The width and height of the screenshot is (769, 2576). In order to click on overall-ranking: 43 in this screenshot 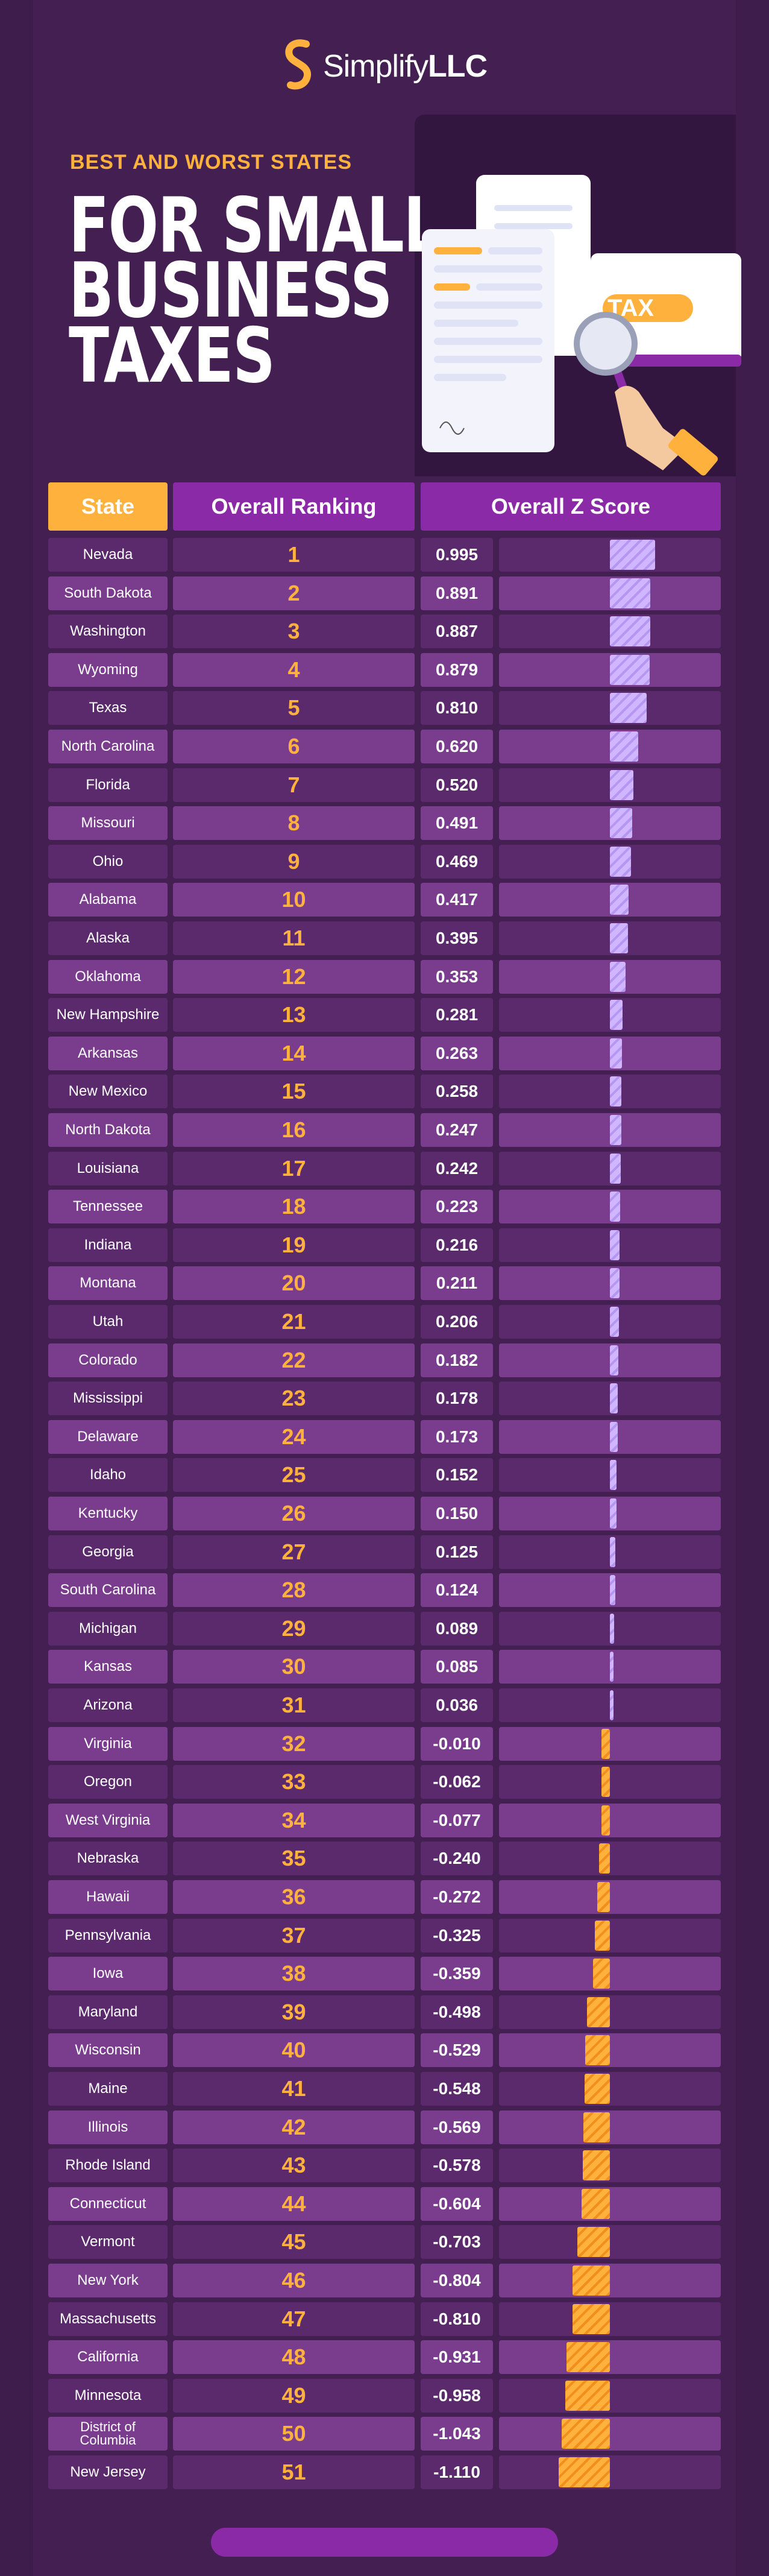, I will do `click(294, 2165)`.